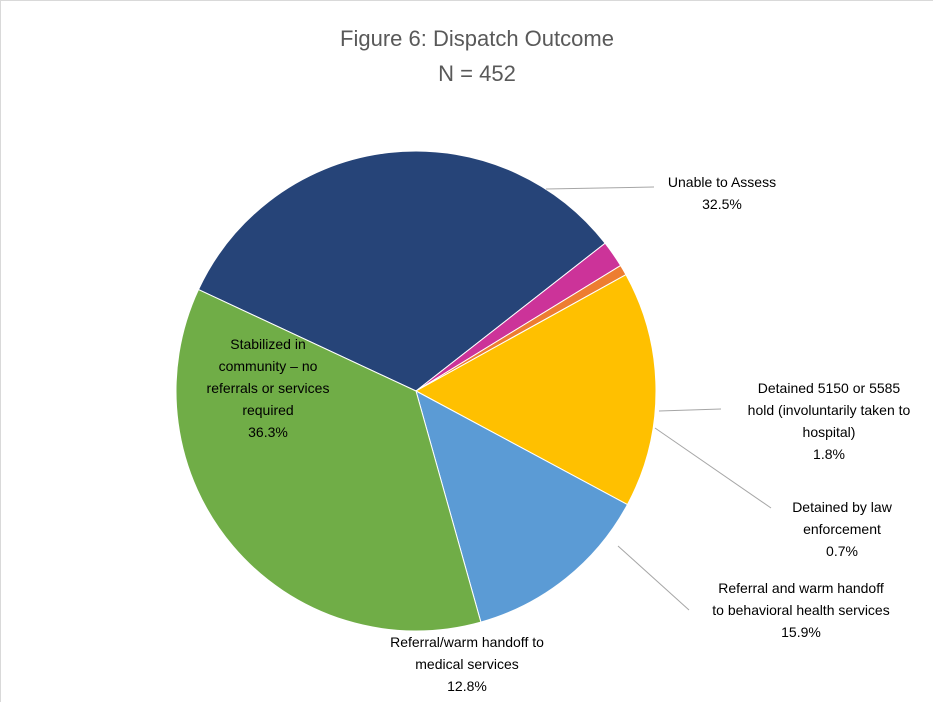 The width and height of the screenshot is (933, 703). What do you see at coordinates (653, 578) in the screenshot?
I see `leader-line-behavioral` at bounding box center [653, 578].